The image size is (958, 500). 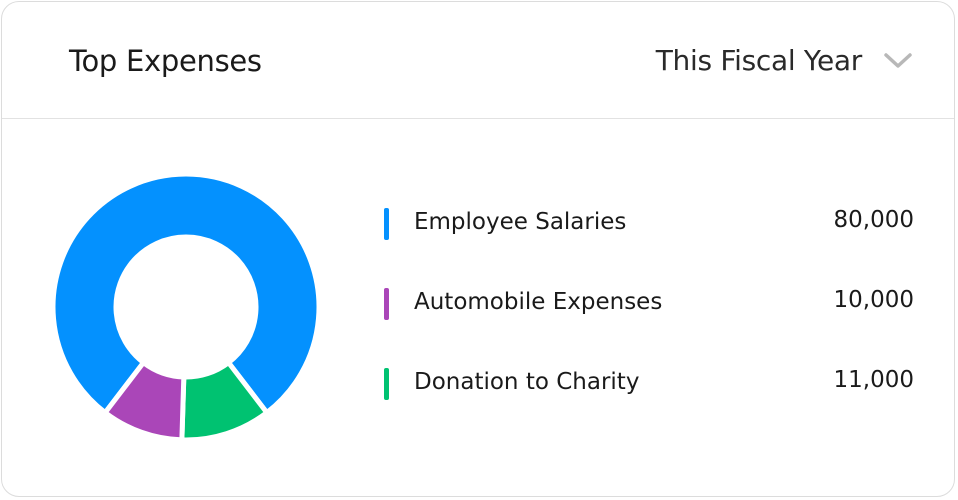 What do you see at coordinates (759, 60) in the screenshot?
I see `period-label: This Fiscal Year` at bounding box center [759, 60].